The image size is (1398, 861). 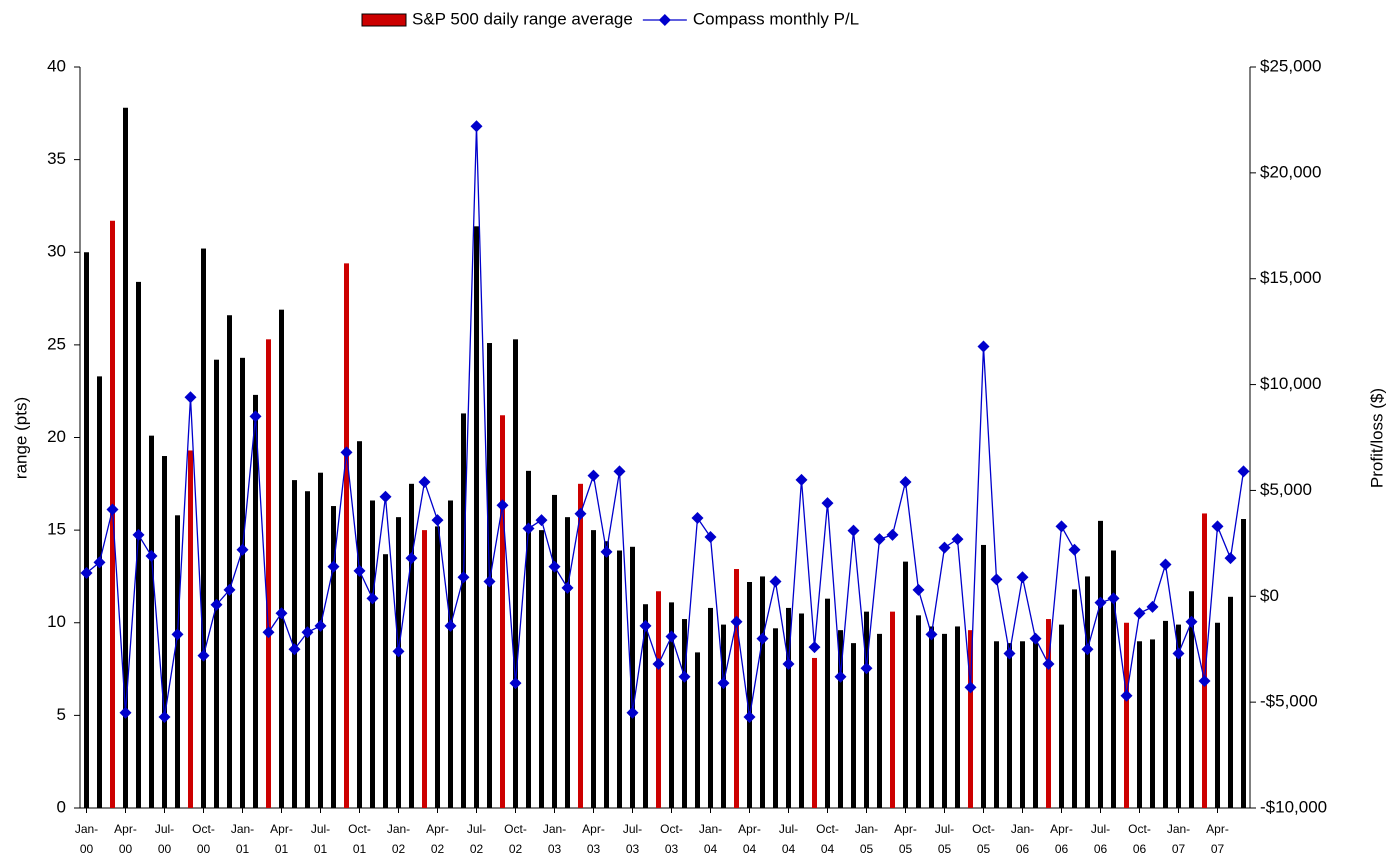 What do you see at coordinates (56, 251) in the screenshot?
I see `y-tick-label: 30` at bounding box center [56, 251].